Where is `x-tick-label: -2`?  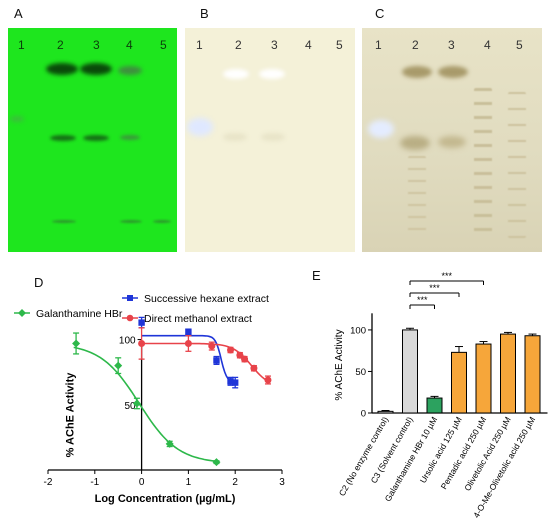
x-tick-label: -2 is located at coordinates (48, 482).